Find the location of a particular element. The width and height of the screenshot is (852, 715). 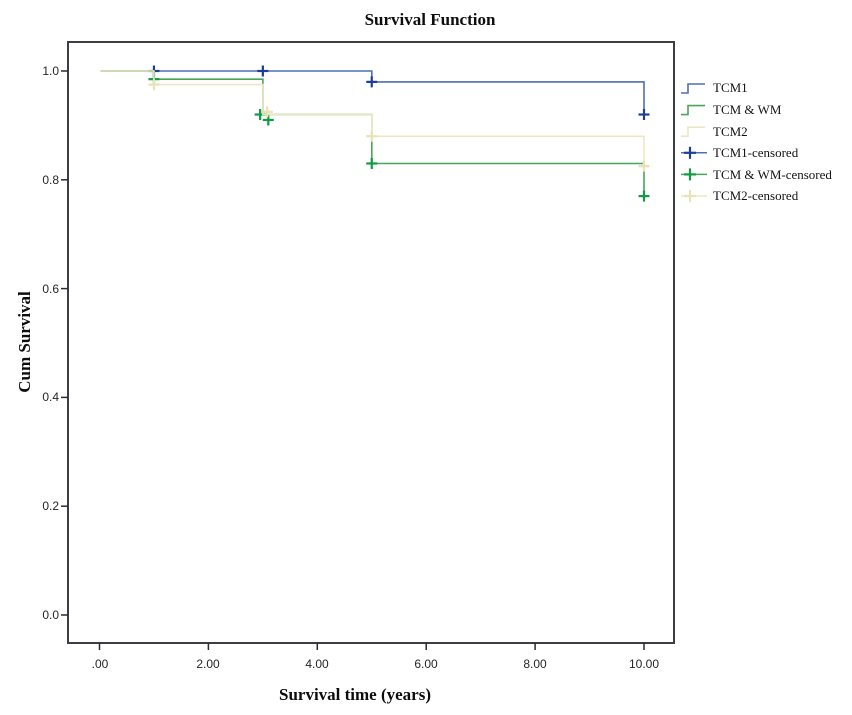

legend-step-glyph-tcm-wm is located at coordinates (693, 110).